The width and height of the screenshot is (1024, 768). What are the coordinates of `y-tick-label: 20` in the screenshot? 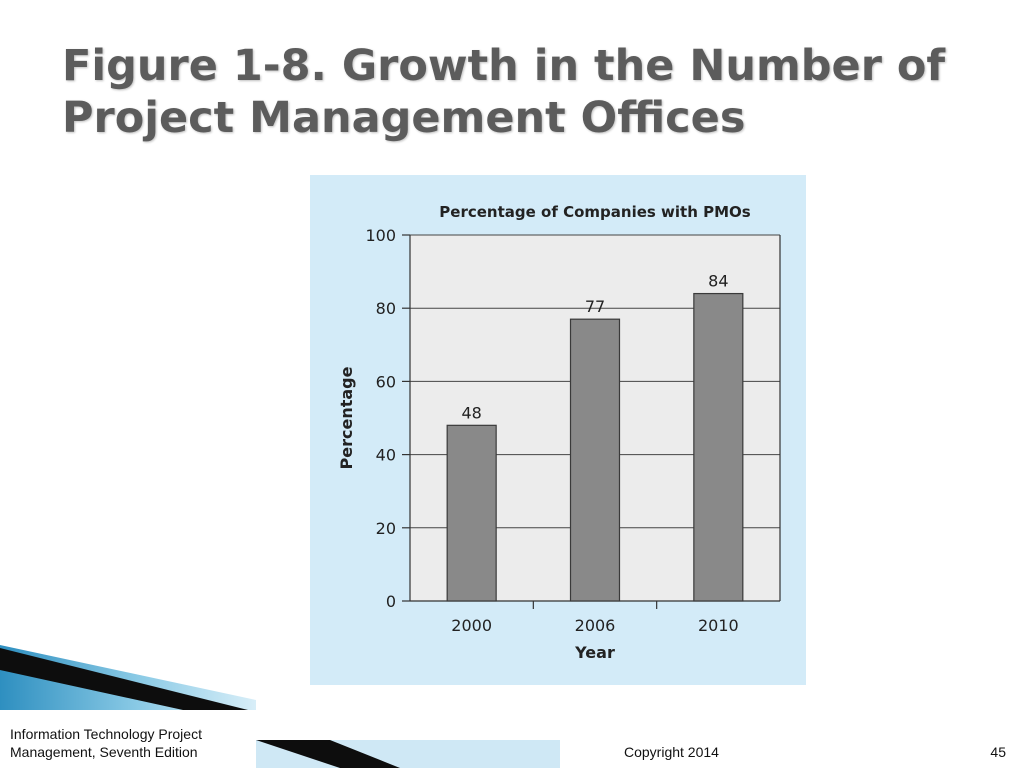 It's located at (386, 528).